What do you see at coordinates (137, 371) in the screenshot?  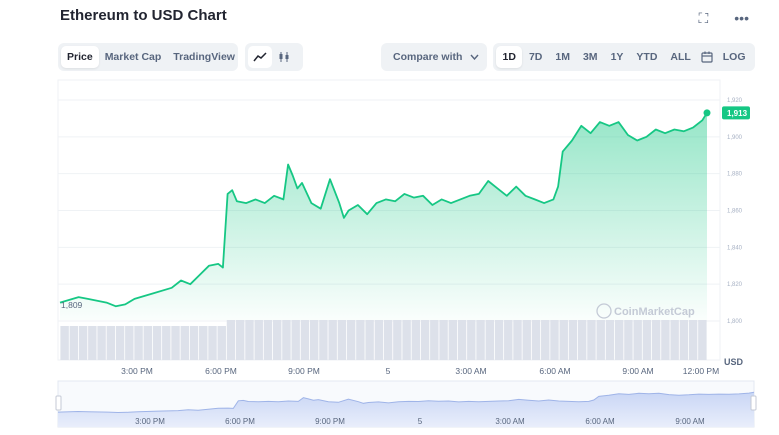 I see `x-tick-label: 3:00 PM` at bounding box center [137, 371].